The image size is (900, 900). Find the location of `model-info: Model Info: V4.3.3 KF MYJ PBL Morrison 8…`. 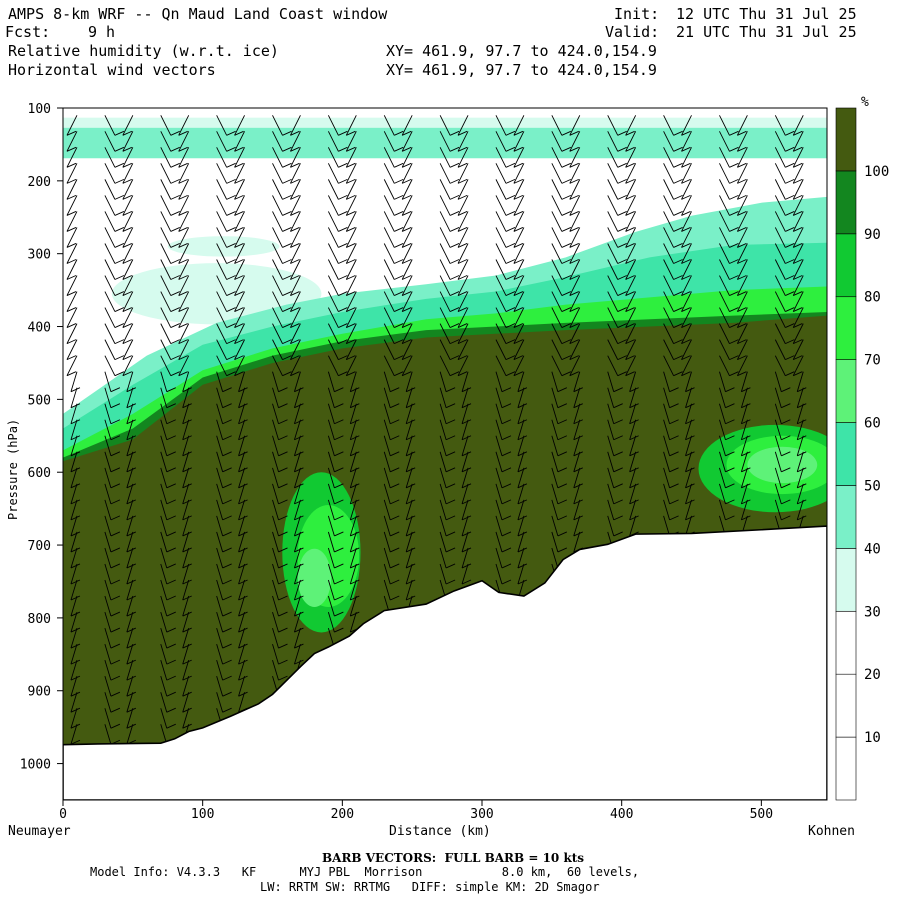

model-info: Model Info: V4.3.3 KF MYJ PBL Morrison 8… is located at coordinates (365, 872).